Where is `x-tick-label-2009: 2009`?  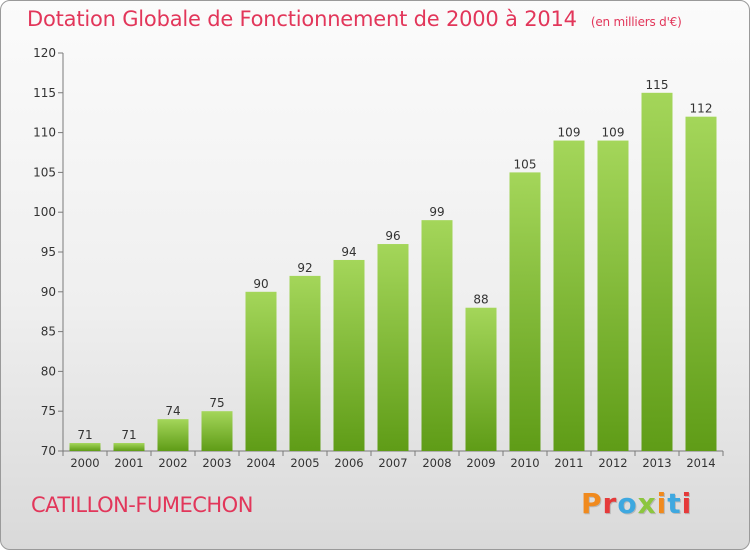 x-tick-label-2009: 2009 is located at coordinates (480, 463).